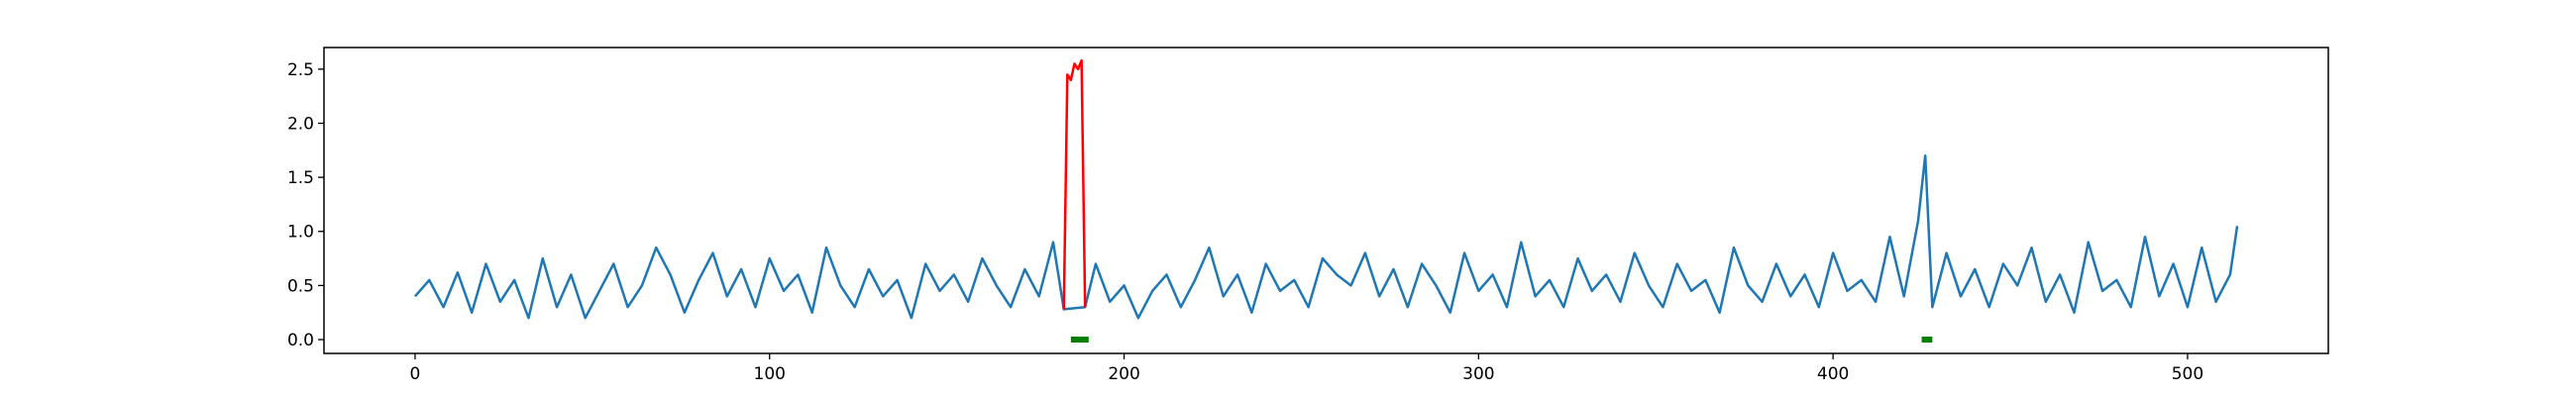 Image resolution: width=2576 pixels, height=396 pixels. Describe the element at coordinates (300, 340) in the screenshot. I see `y-tick-label: 0.0` at that location.